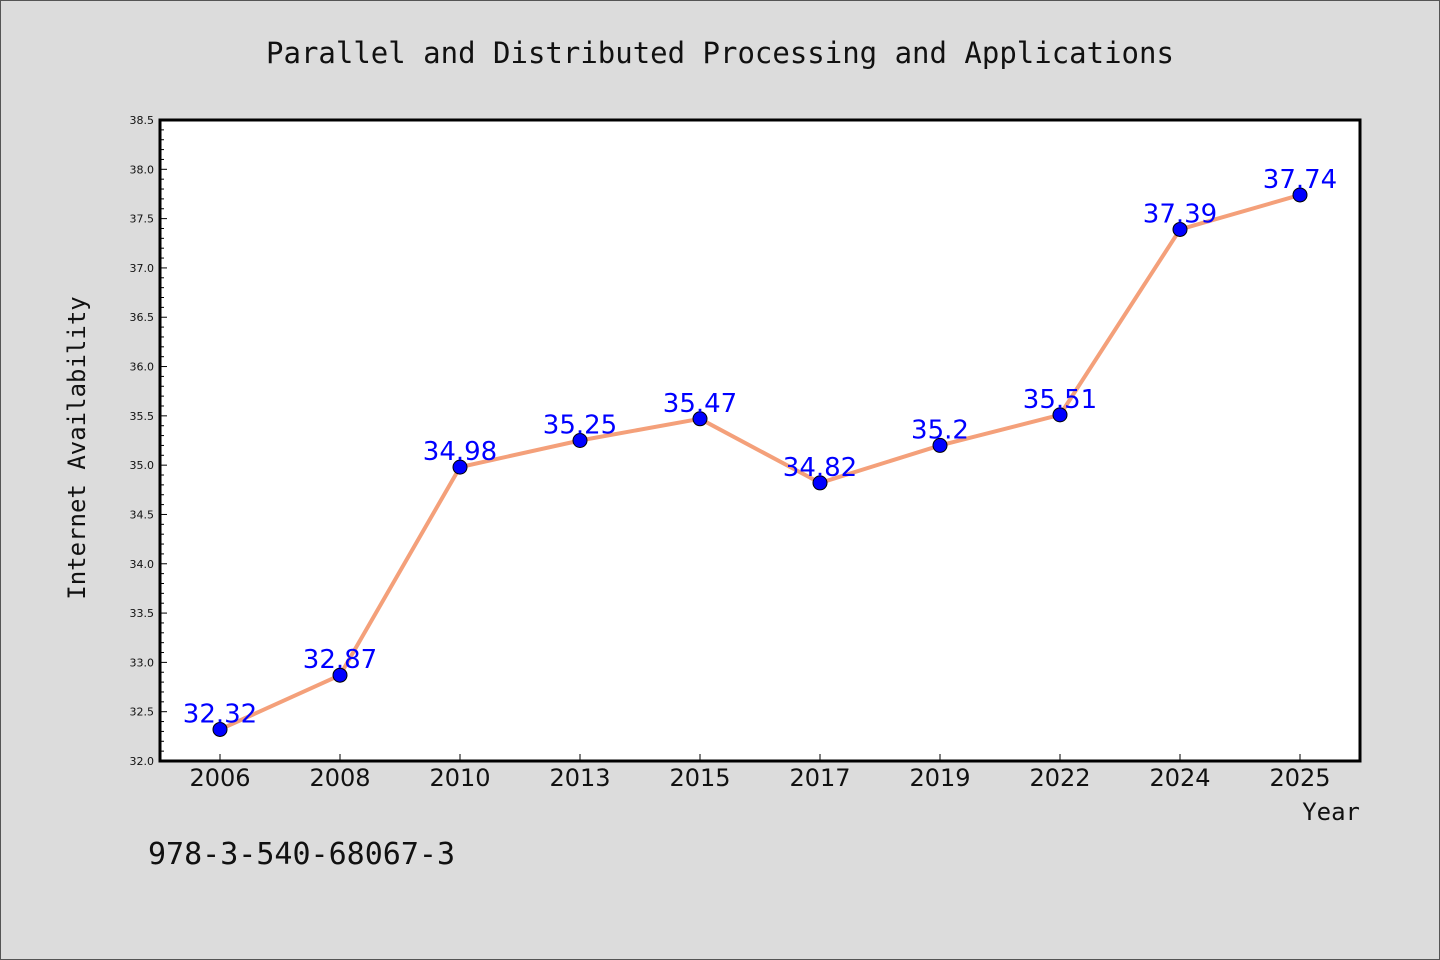 The image size is (1440, 960). I want to click on y-tick-label: 34.0, so click(142, 564).